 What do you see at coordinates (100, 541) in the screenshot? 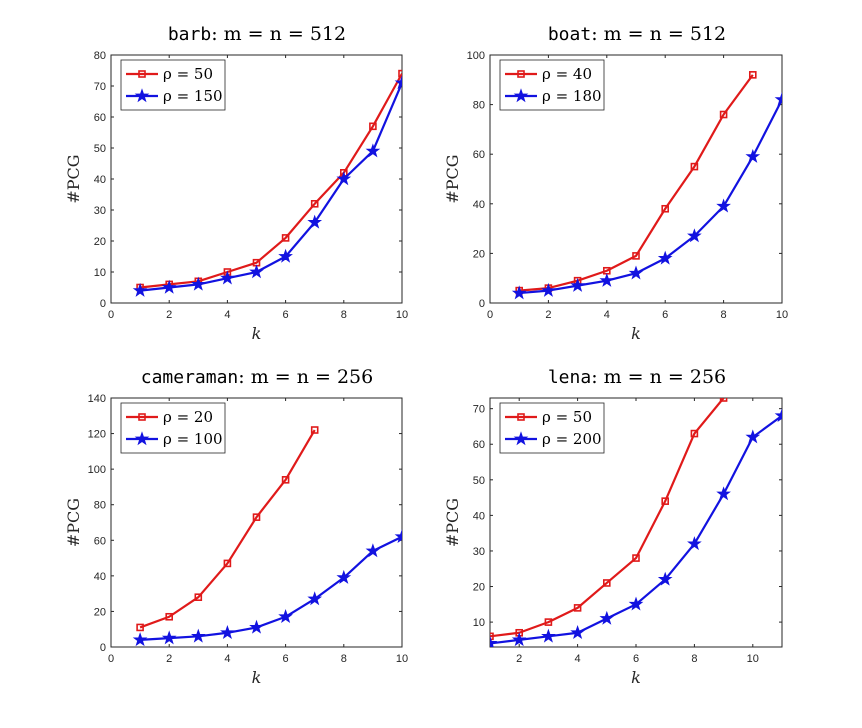
I see `y-tick-label: 60` at bounding box center [100, 541].